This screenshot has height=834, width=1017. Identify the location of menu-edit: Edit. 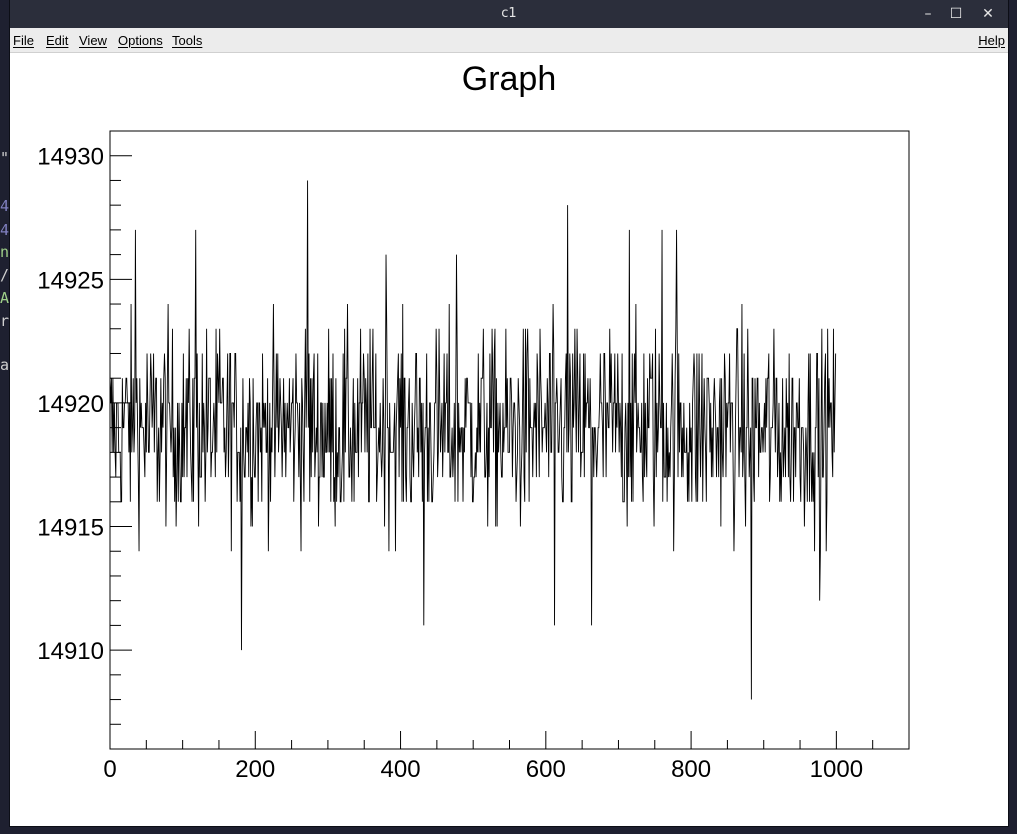
(57, 40).